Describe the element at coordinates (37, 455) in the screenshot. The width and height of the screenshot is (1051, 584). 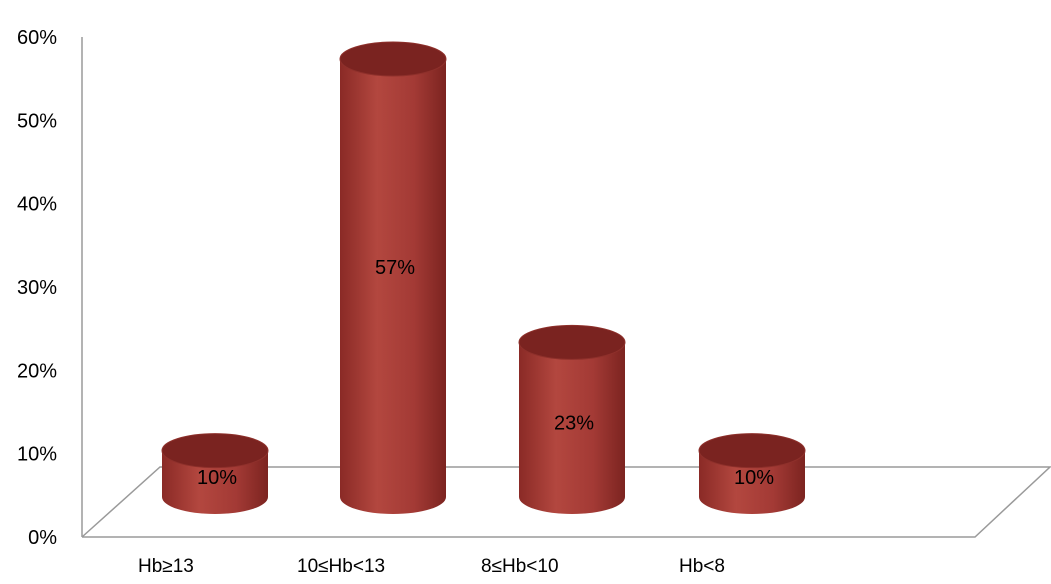
I see `y-tick-label: 10%` at that location.